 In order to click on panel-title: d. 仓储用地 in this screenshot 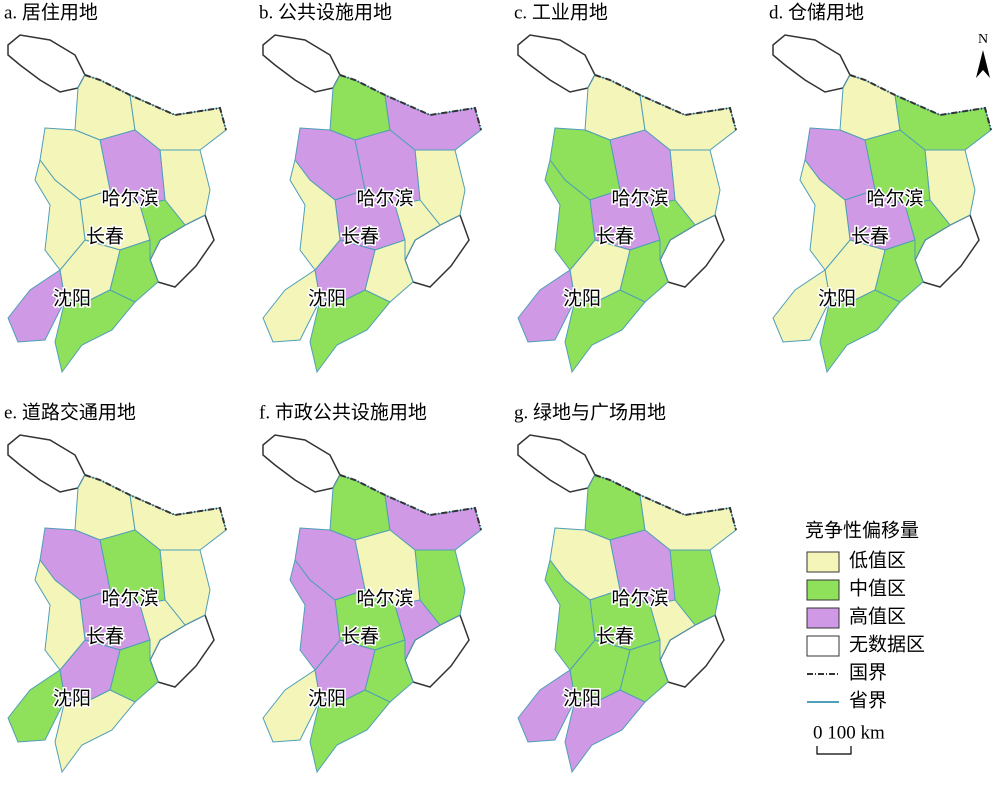, I will do `click(816, 12)`.